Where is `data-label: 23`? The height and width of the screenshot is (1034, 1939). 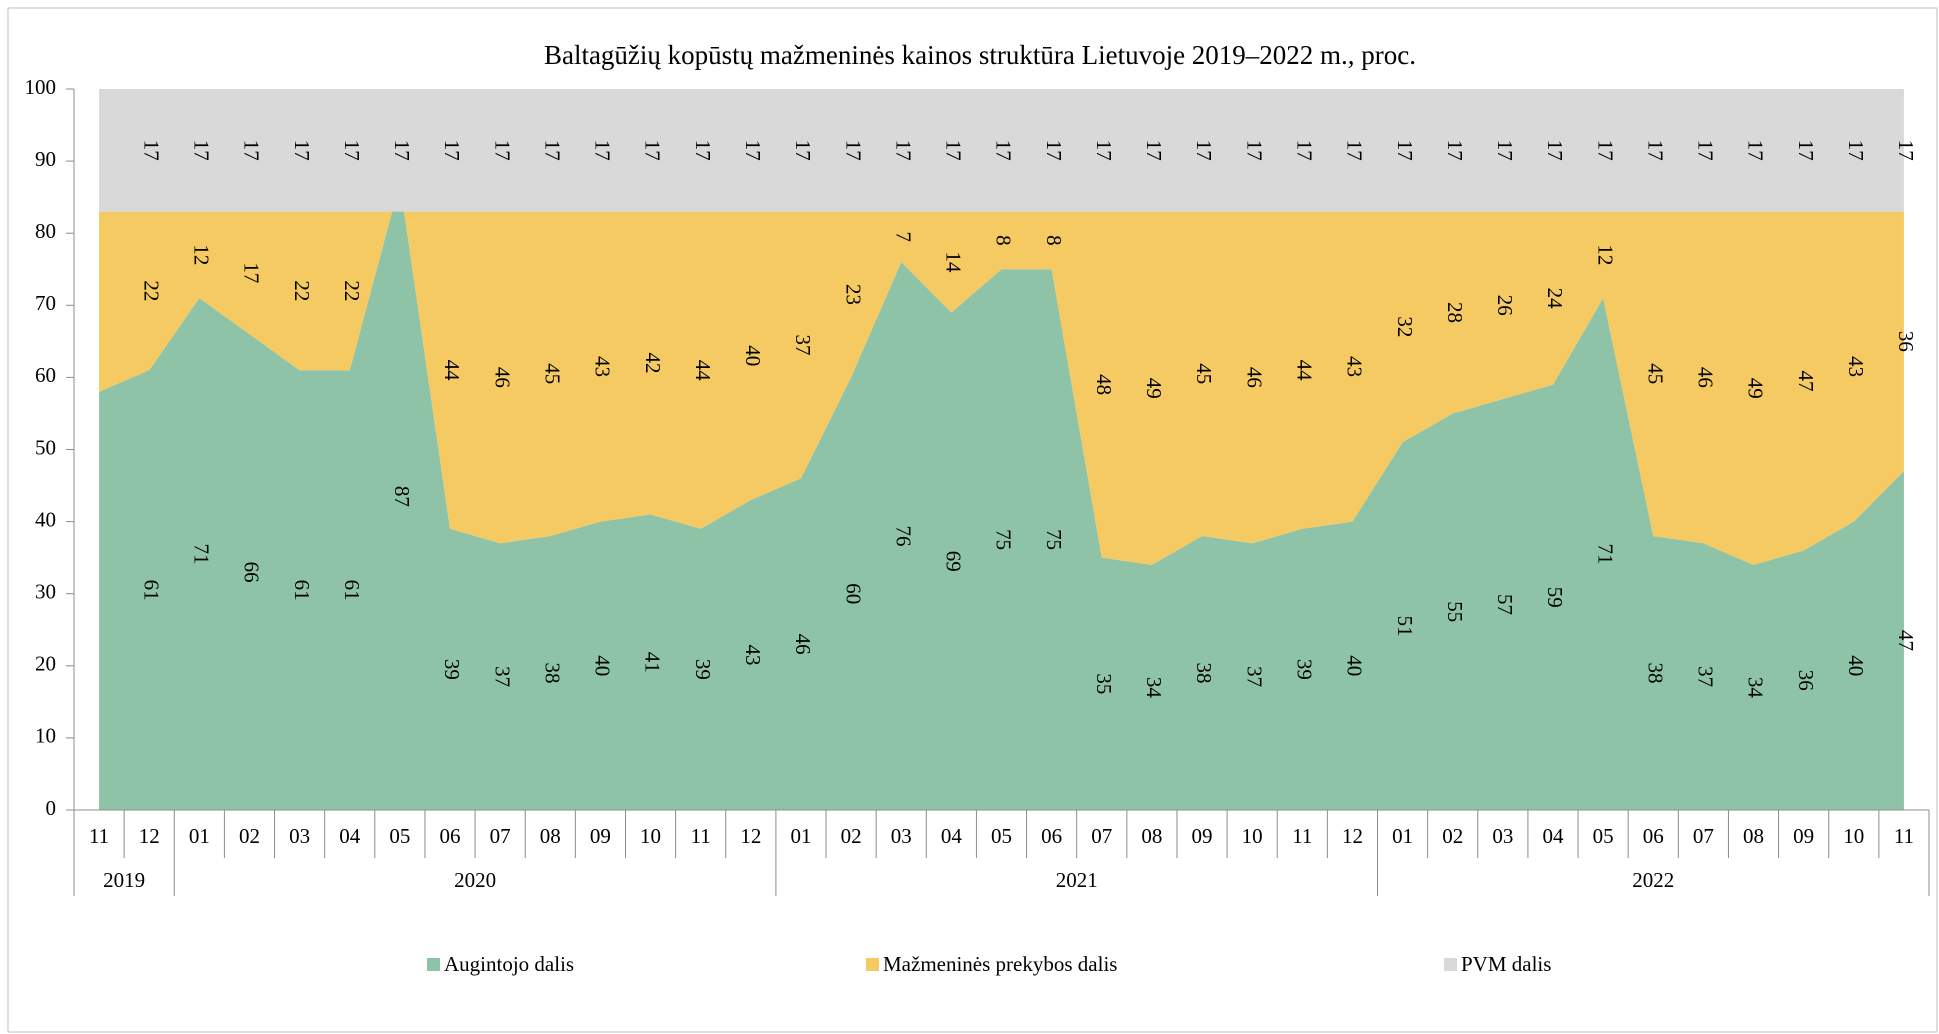
data-label: 23 is located at coordinates (853, 294).